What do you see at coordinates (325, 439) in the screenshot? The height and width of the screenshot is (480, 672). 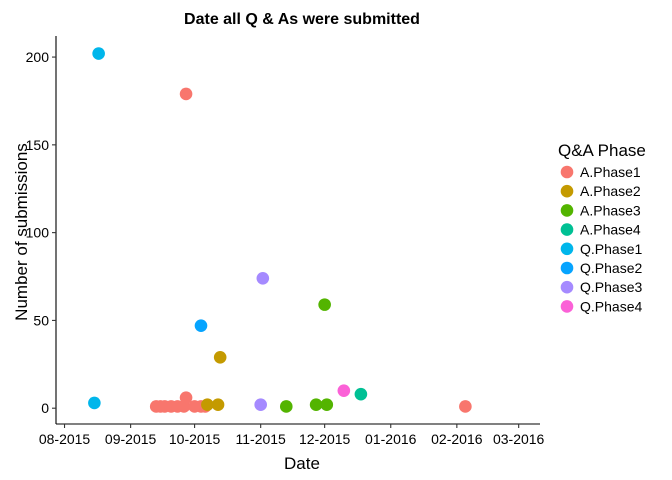 I see `x-tick-label: 12-2015` at bounding box center [325, 439].